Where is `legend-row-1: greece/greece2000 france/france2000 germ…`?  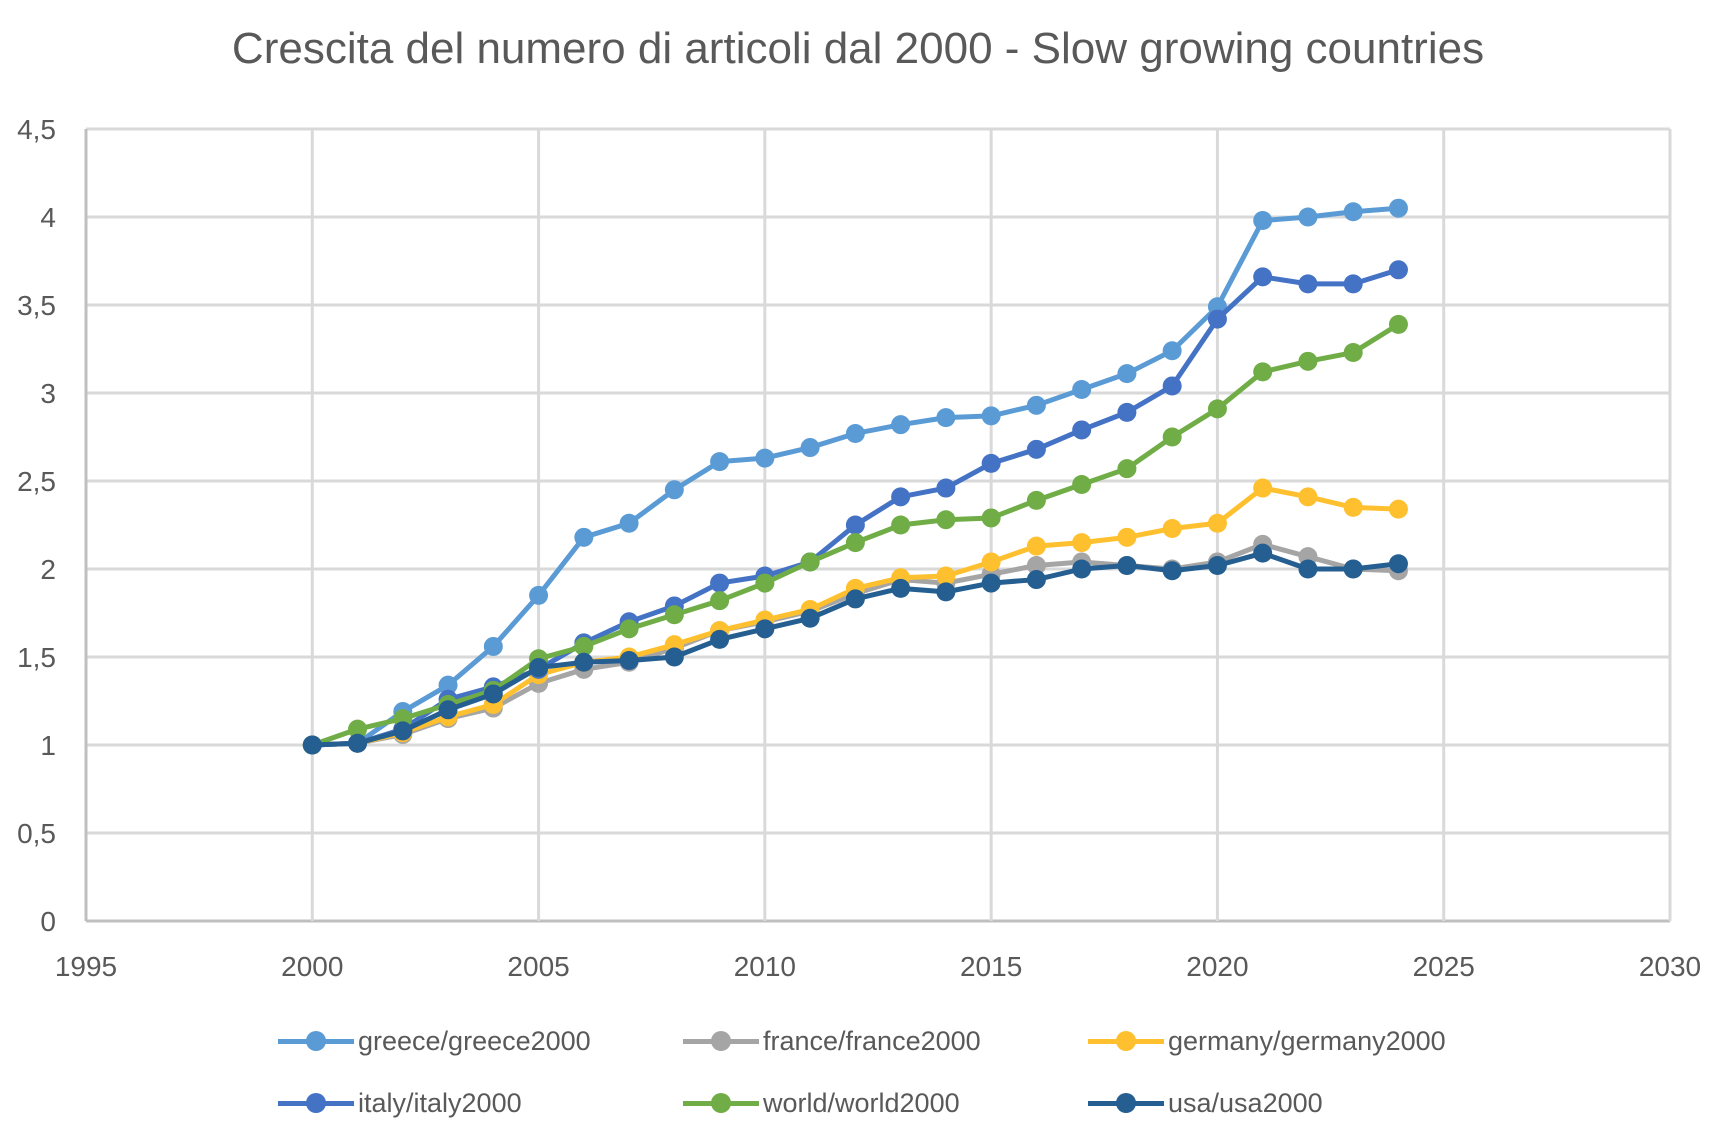 legend-row-1: greece/greece2000 france/france2000 germ… is located at coordinates (898, 1041).